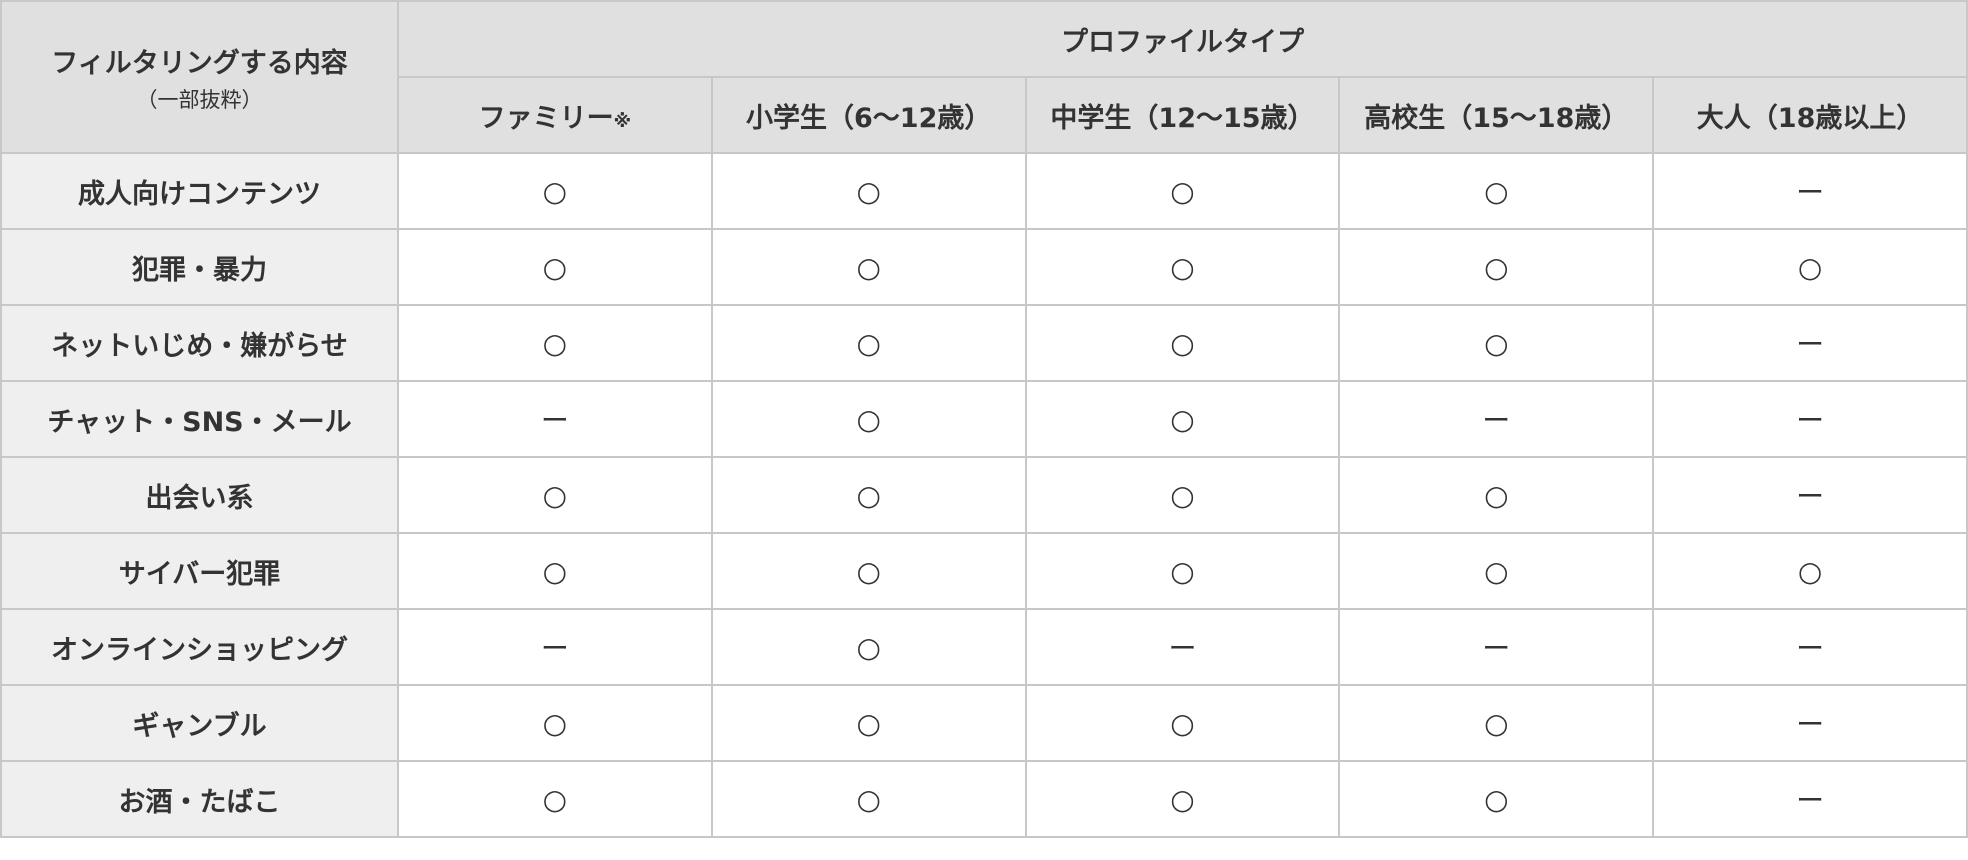 Image resolution: width=1968 pixels, height=860 pixels. I want to click on table-row: ギャンブル ○ ○ ○ ○ ー, so click(984, 723).